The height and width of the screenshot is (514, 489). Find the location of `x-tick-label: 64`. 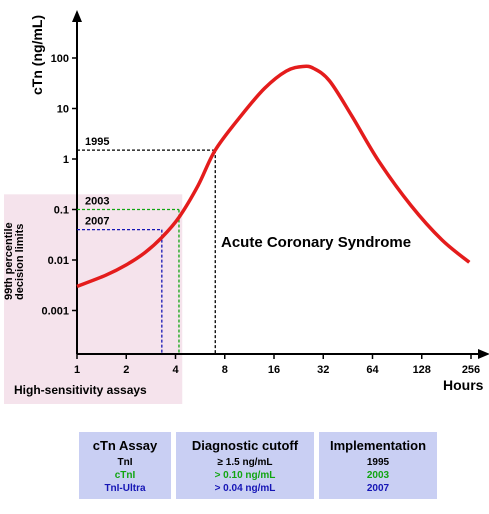

x-tick-label: 64 is located at coordinates (372, 370).